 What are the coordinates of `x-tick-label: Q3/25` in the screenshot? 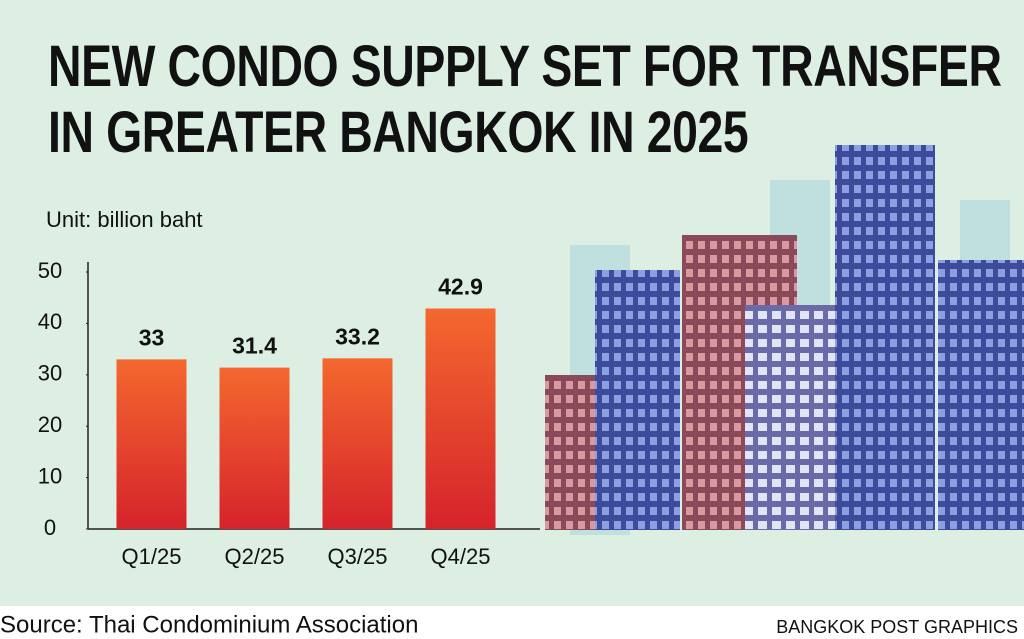 It's located at (358, 556).